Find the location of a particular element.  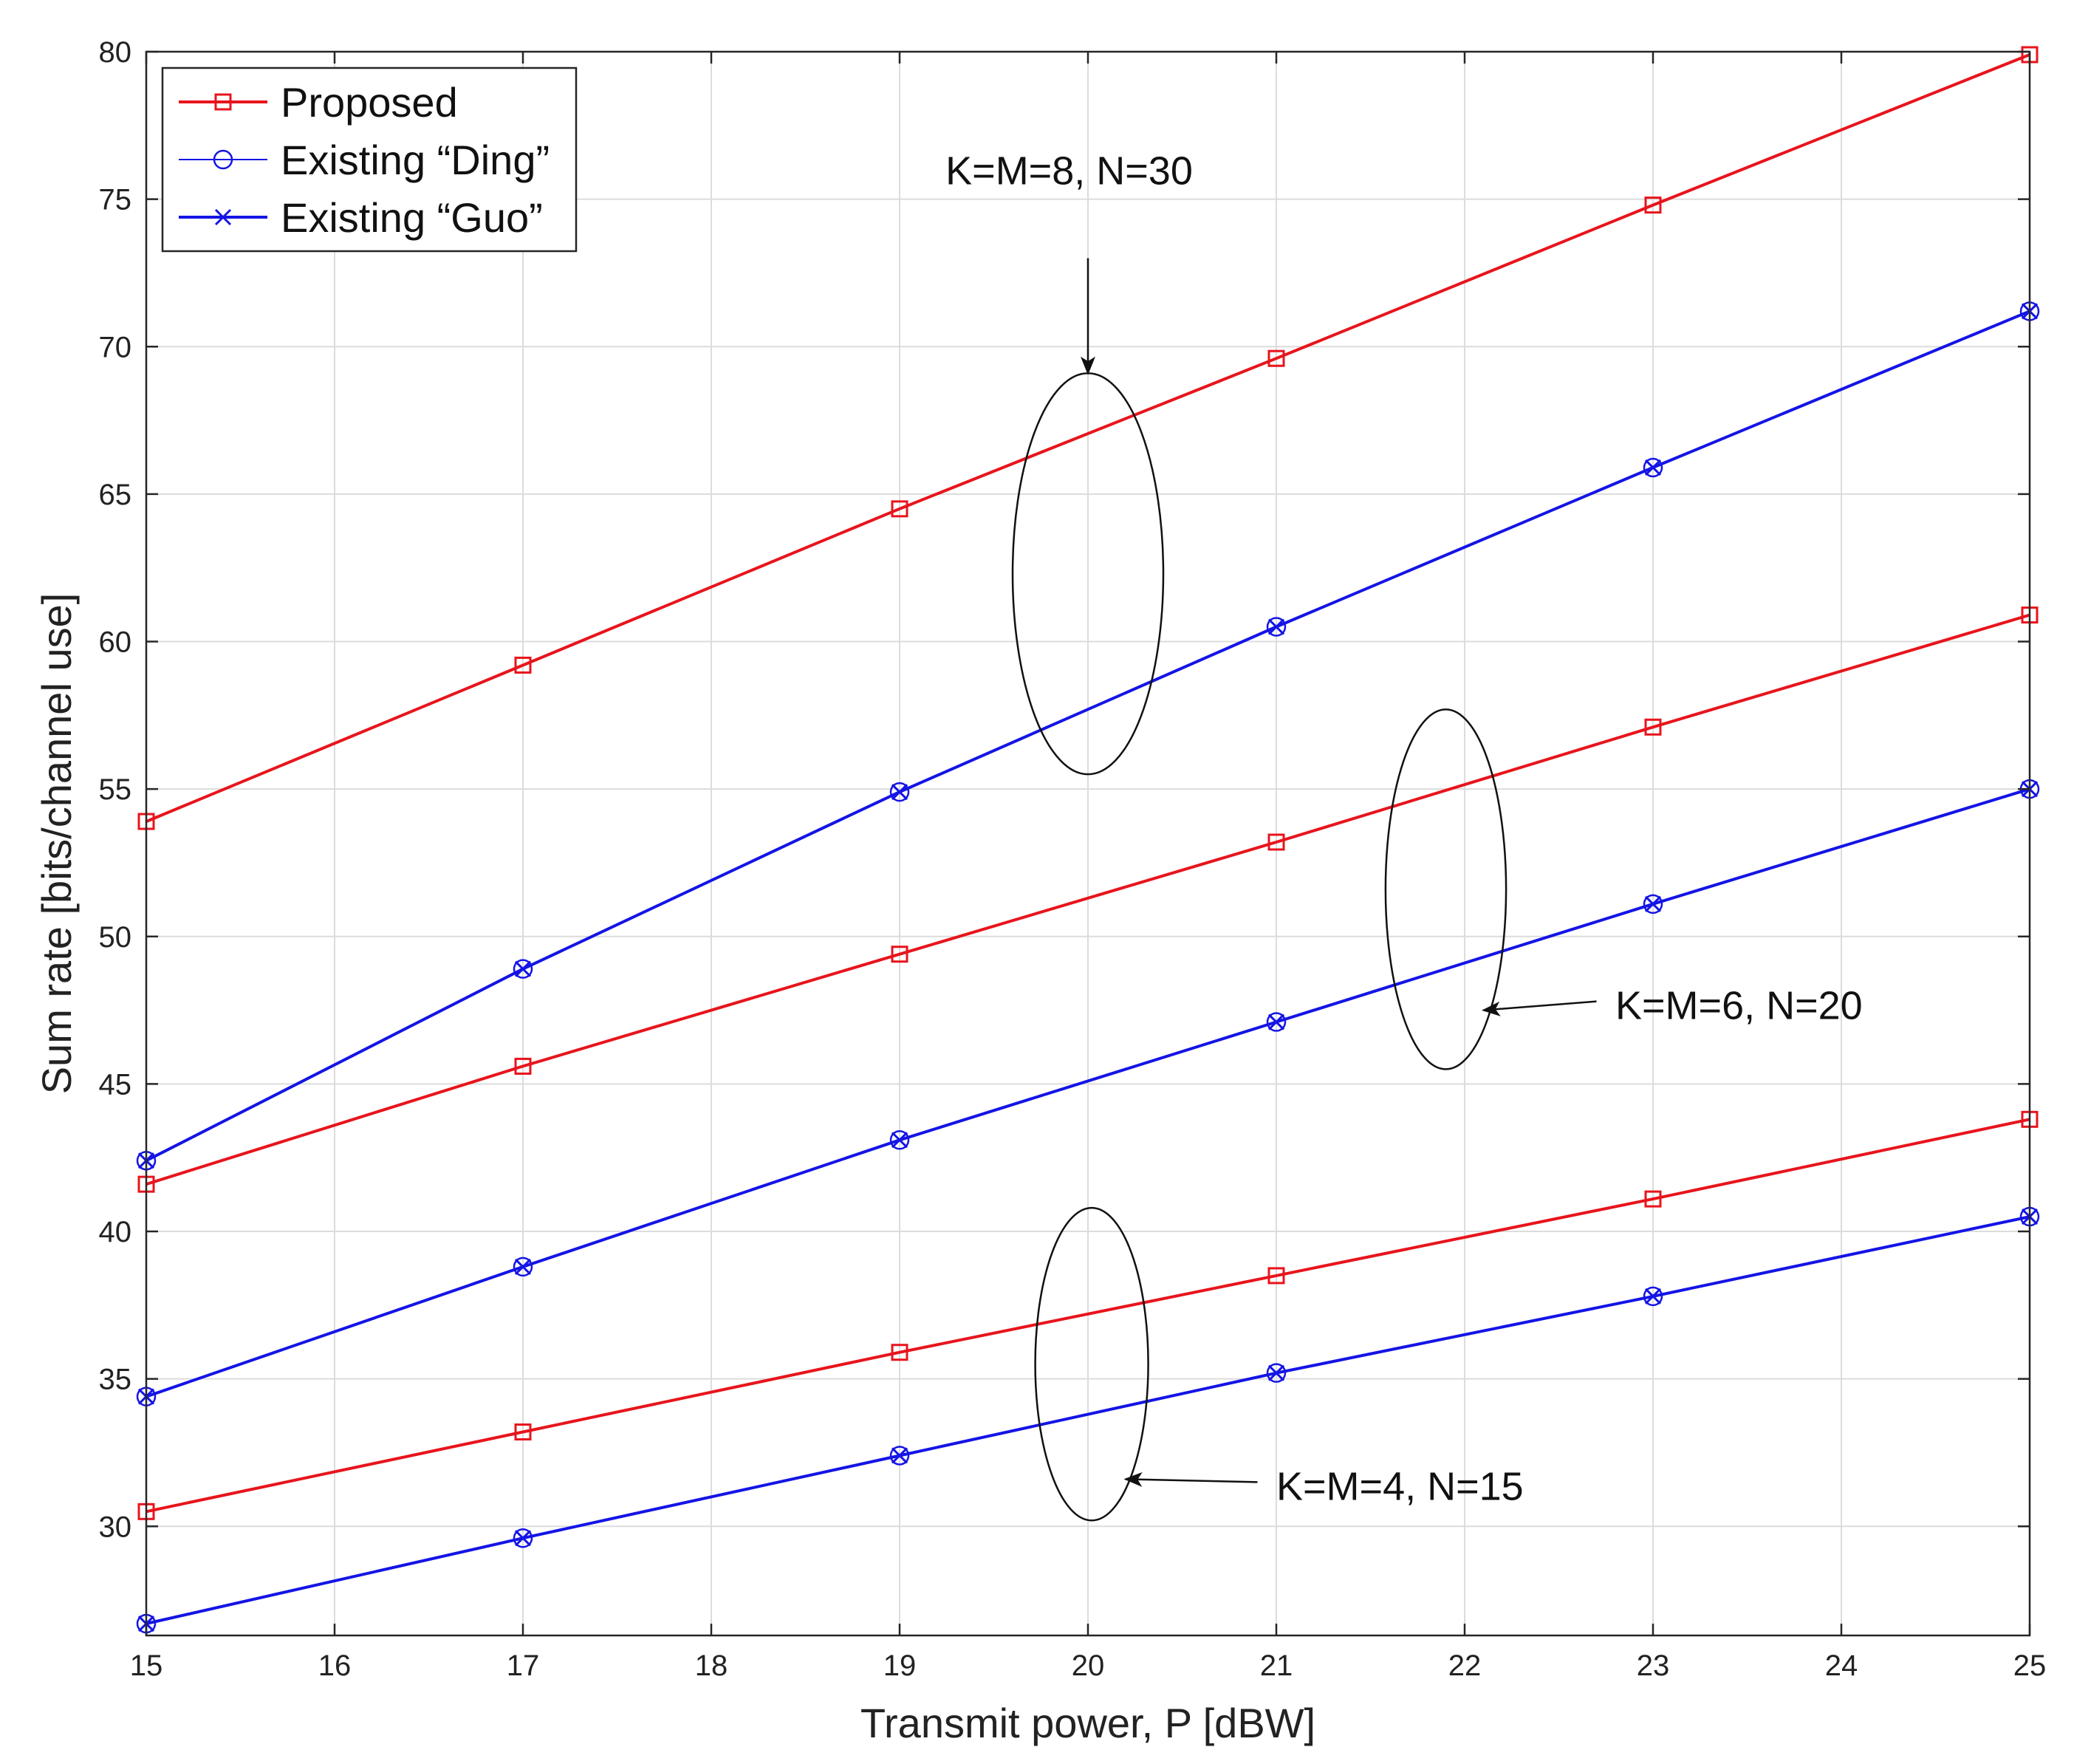

legend-entry: Existing “Guo” is located at coordinates (361, 217).